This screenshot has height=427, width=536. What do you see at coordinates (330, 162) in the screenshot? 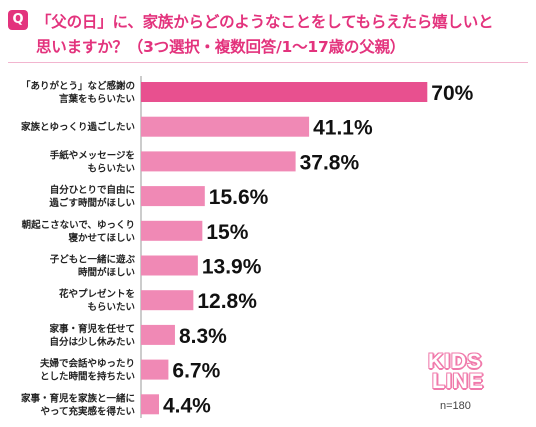
I see `value-label-2: 37.8%` at bounding box center [330, 162].